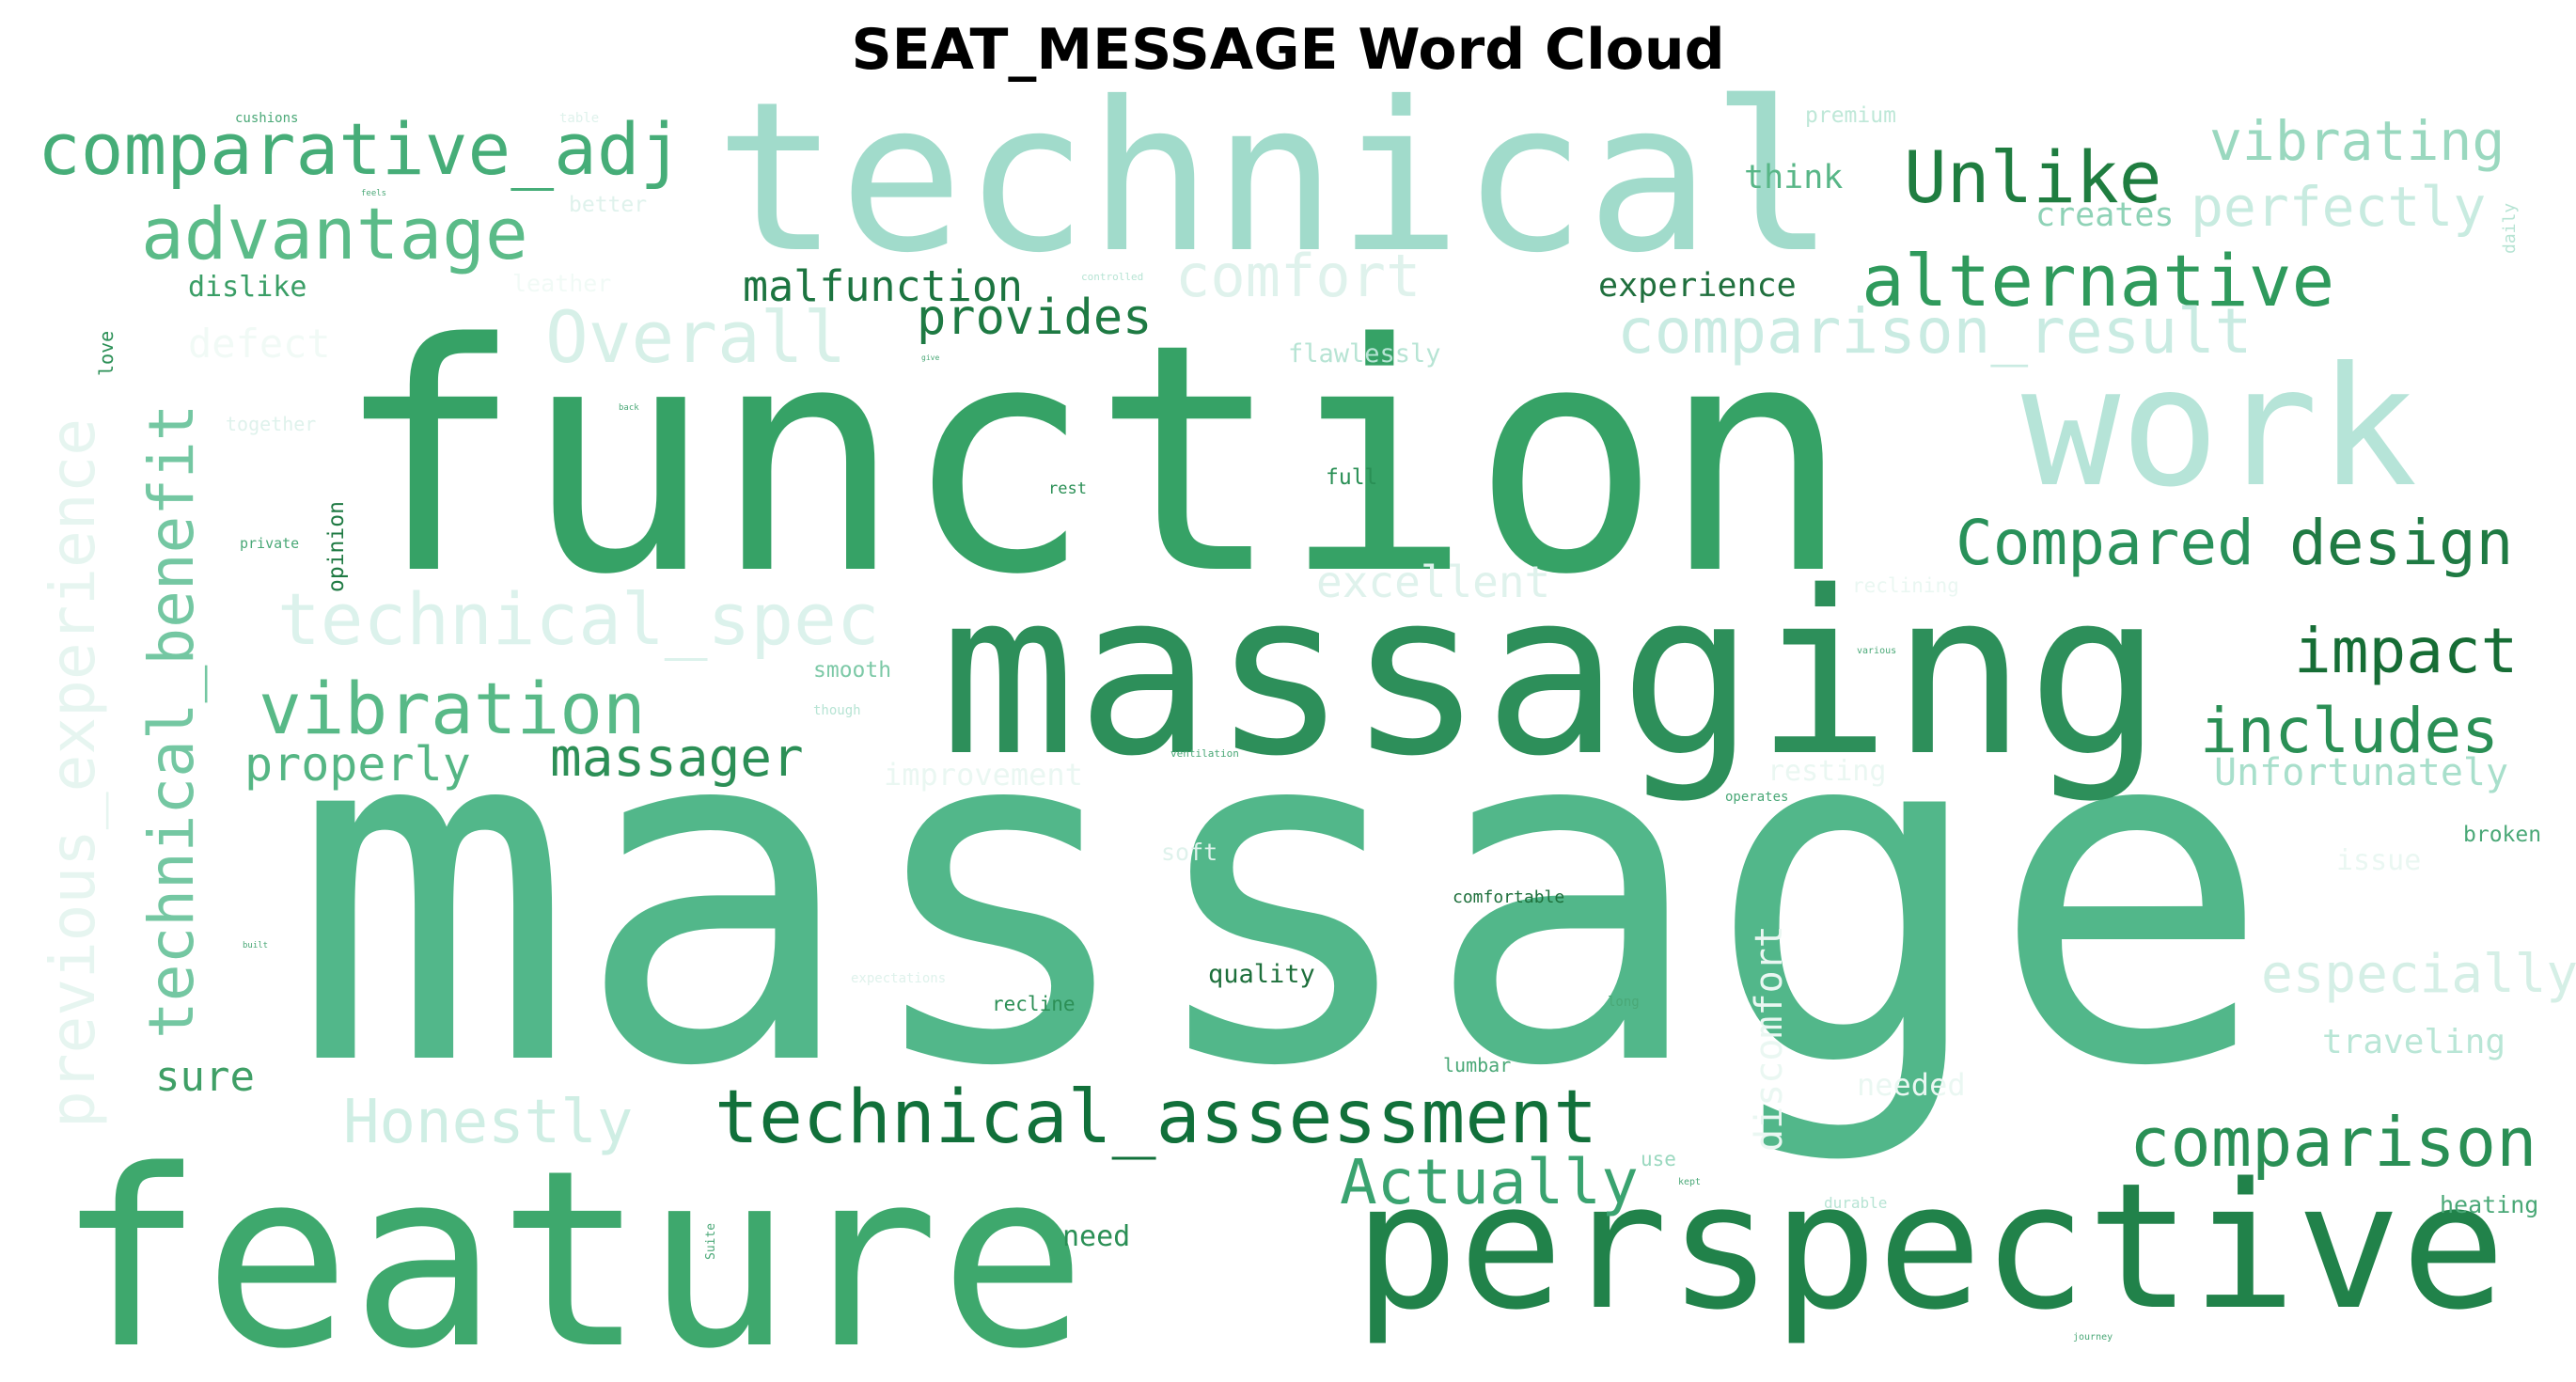  I want to click on cloud-word-resting: resting, so click(1827, 771).